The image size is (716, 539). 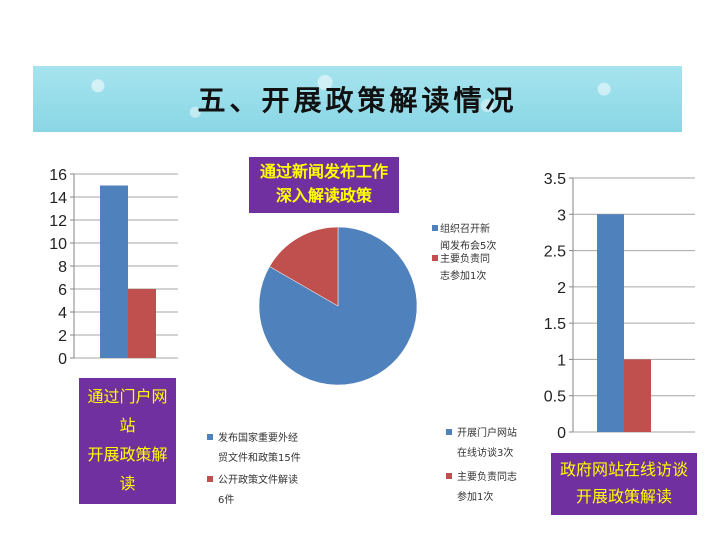 I want to click on legend-label: 志参加1次, so click(x=463, y=275).